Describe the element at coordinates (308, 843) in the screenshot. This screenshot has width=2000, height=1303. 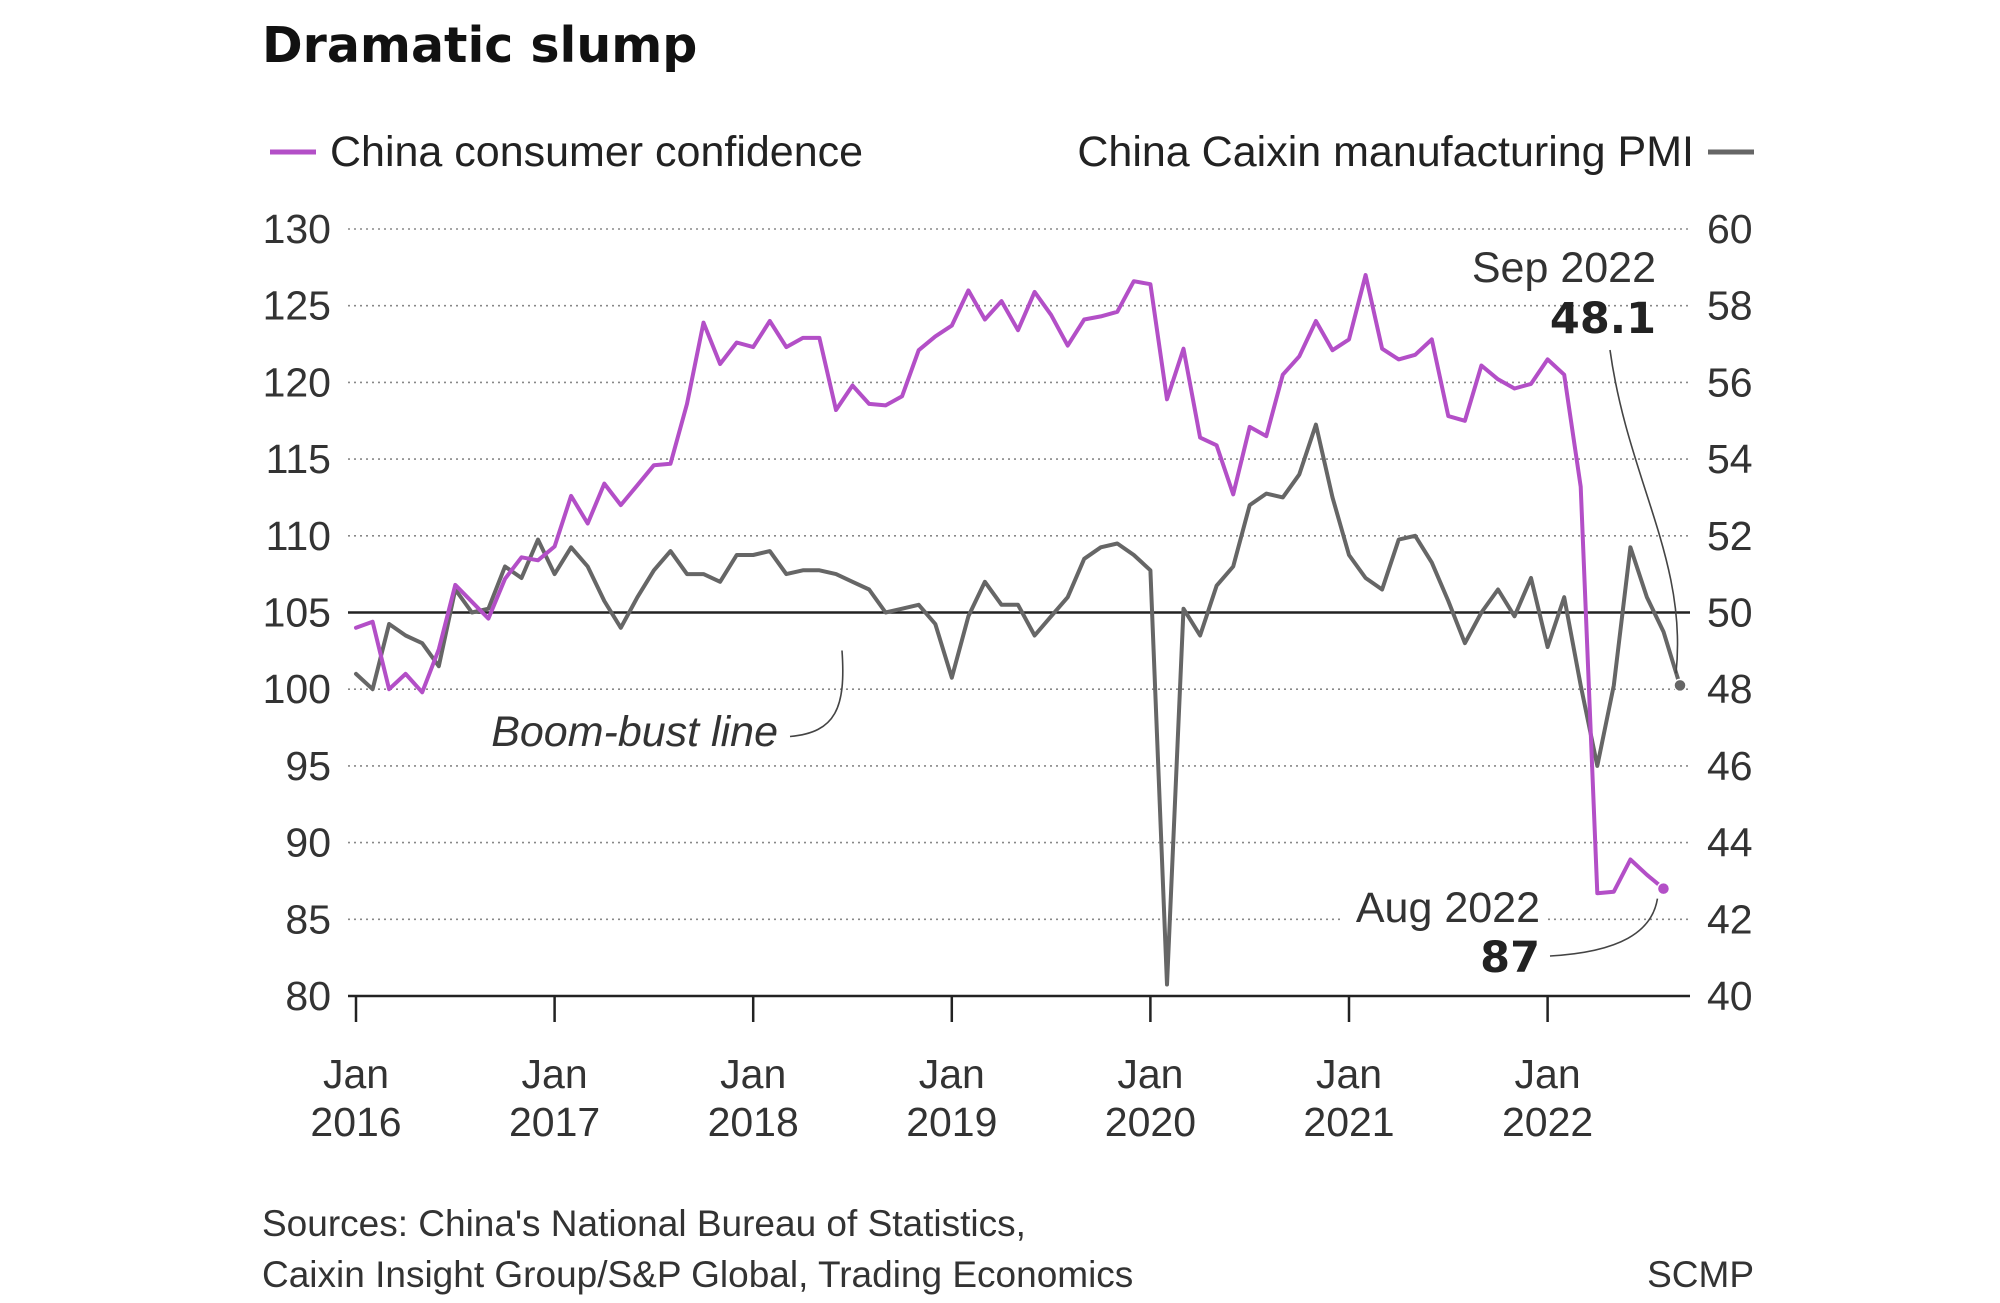
I see `left-tick-label: 90` at that location.